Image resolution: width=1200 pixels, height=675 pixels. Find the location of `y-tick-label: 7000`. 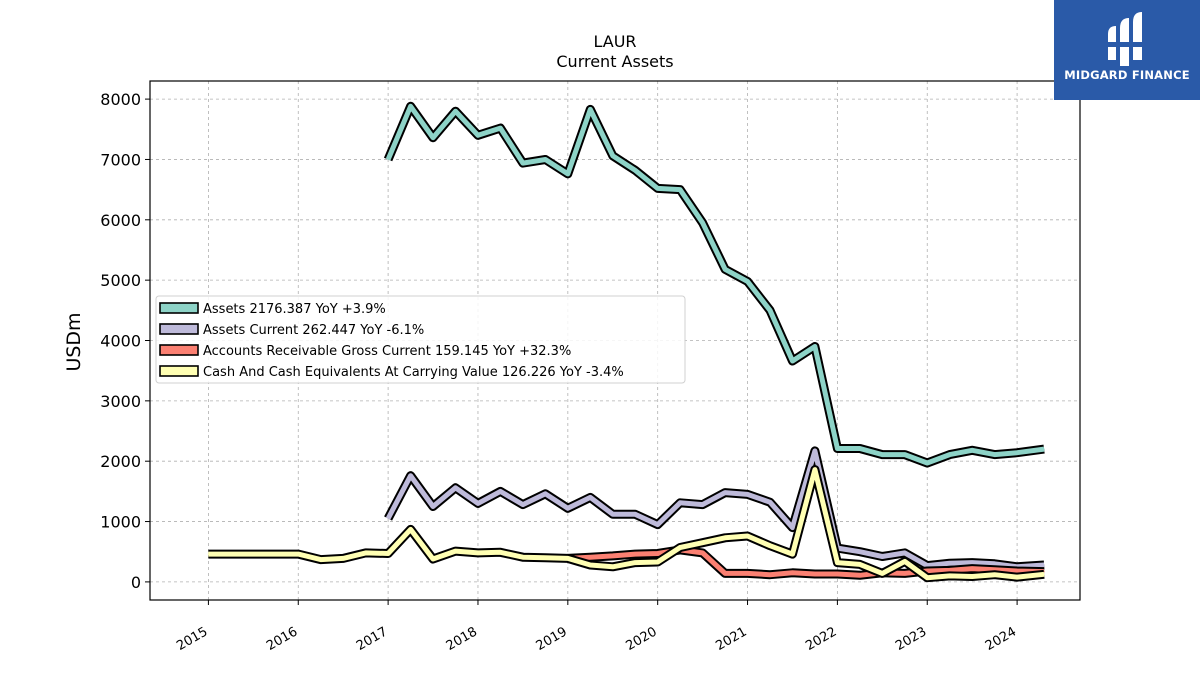

y-tick-label: 7000 is located at coordinates (120, 159).